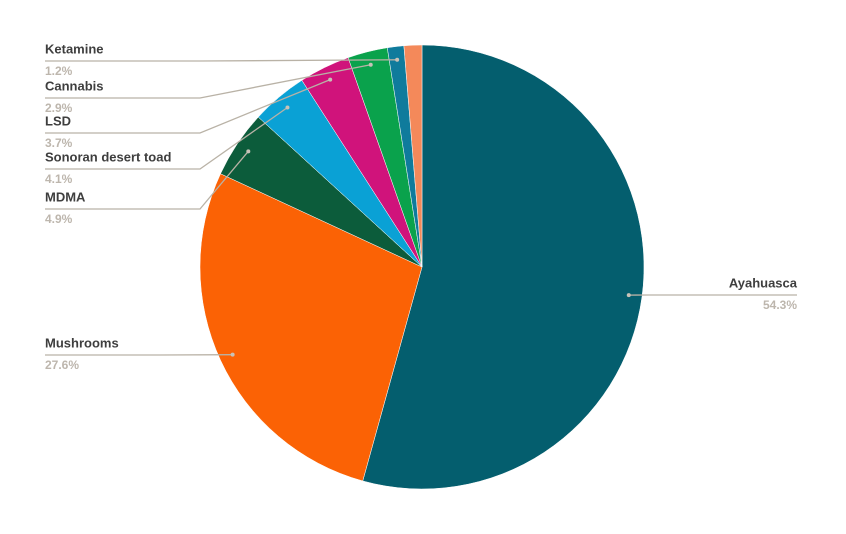 This screenshot has width=846, height=534. What do you see at coordinates (82, 342) in the screenshot?
I see `slice-label: Mushrooms` at bounding box center [82, 342].